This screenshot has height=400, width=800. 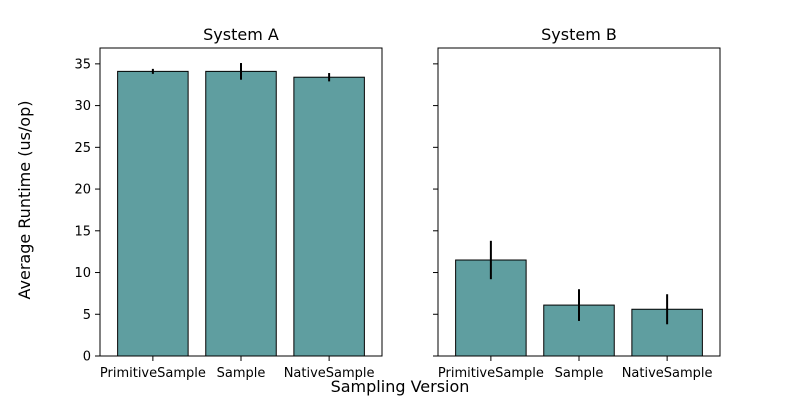 What do you see at coordinates (87, 315) in the screenshot?
I see `y-tick-label: 5` at bounding box center [87, 315].